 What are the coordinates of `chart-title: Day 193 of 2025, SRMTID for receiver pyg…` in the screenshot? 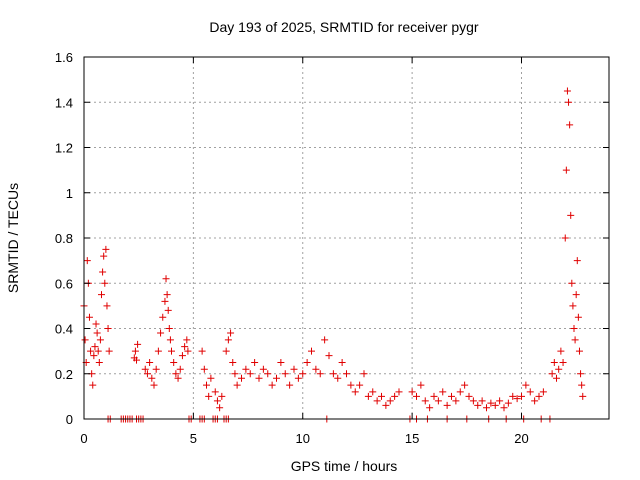 It's located at (344, 27).